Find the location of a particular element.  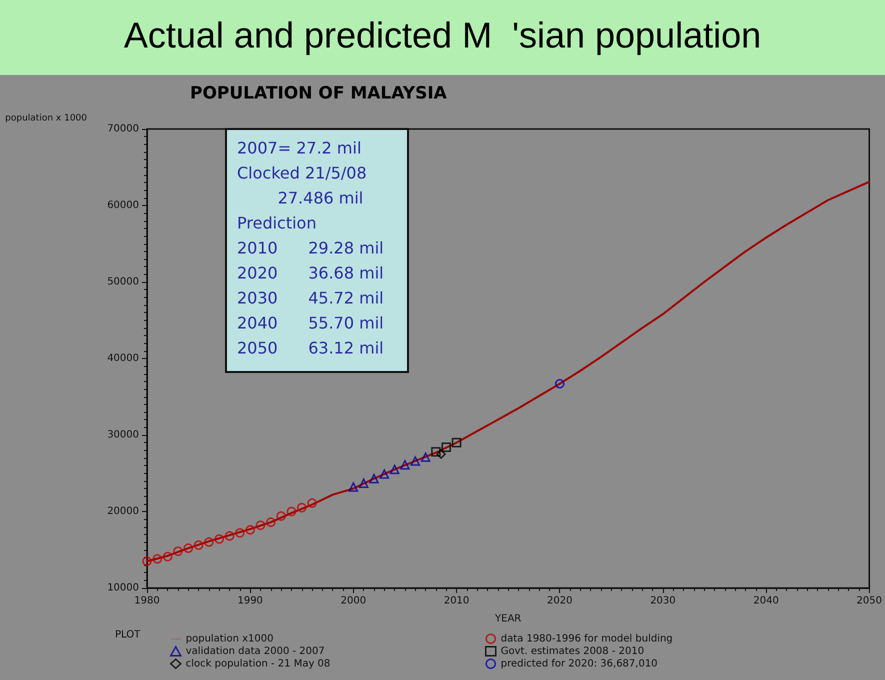

y-tick-label: 10000 is located at coordinates (123, 588).